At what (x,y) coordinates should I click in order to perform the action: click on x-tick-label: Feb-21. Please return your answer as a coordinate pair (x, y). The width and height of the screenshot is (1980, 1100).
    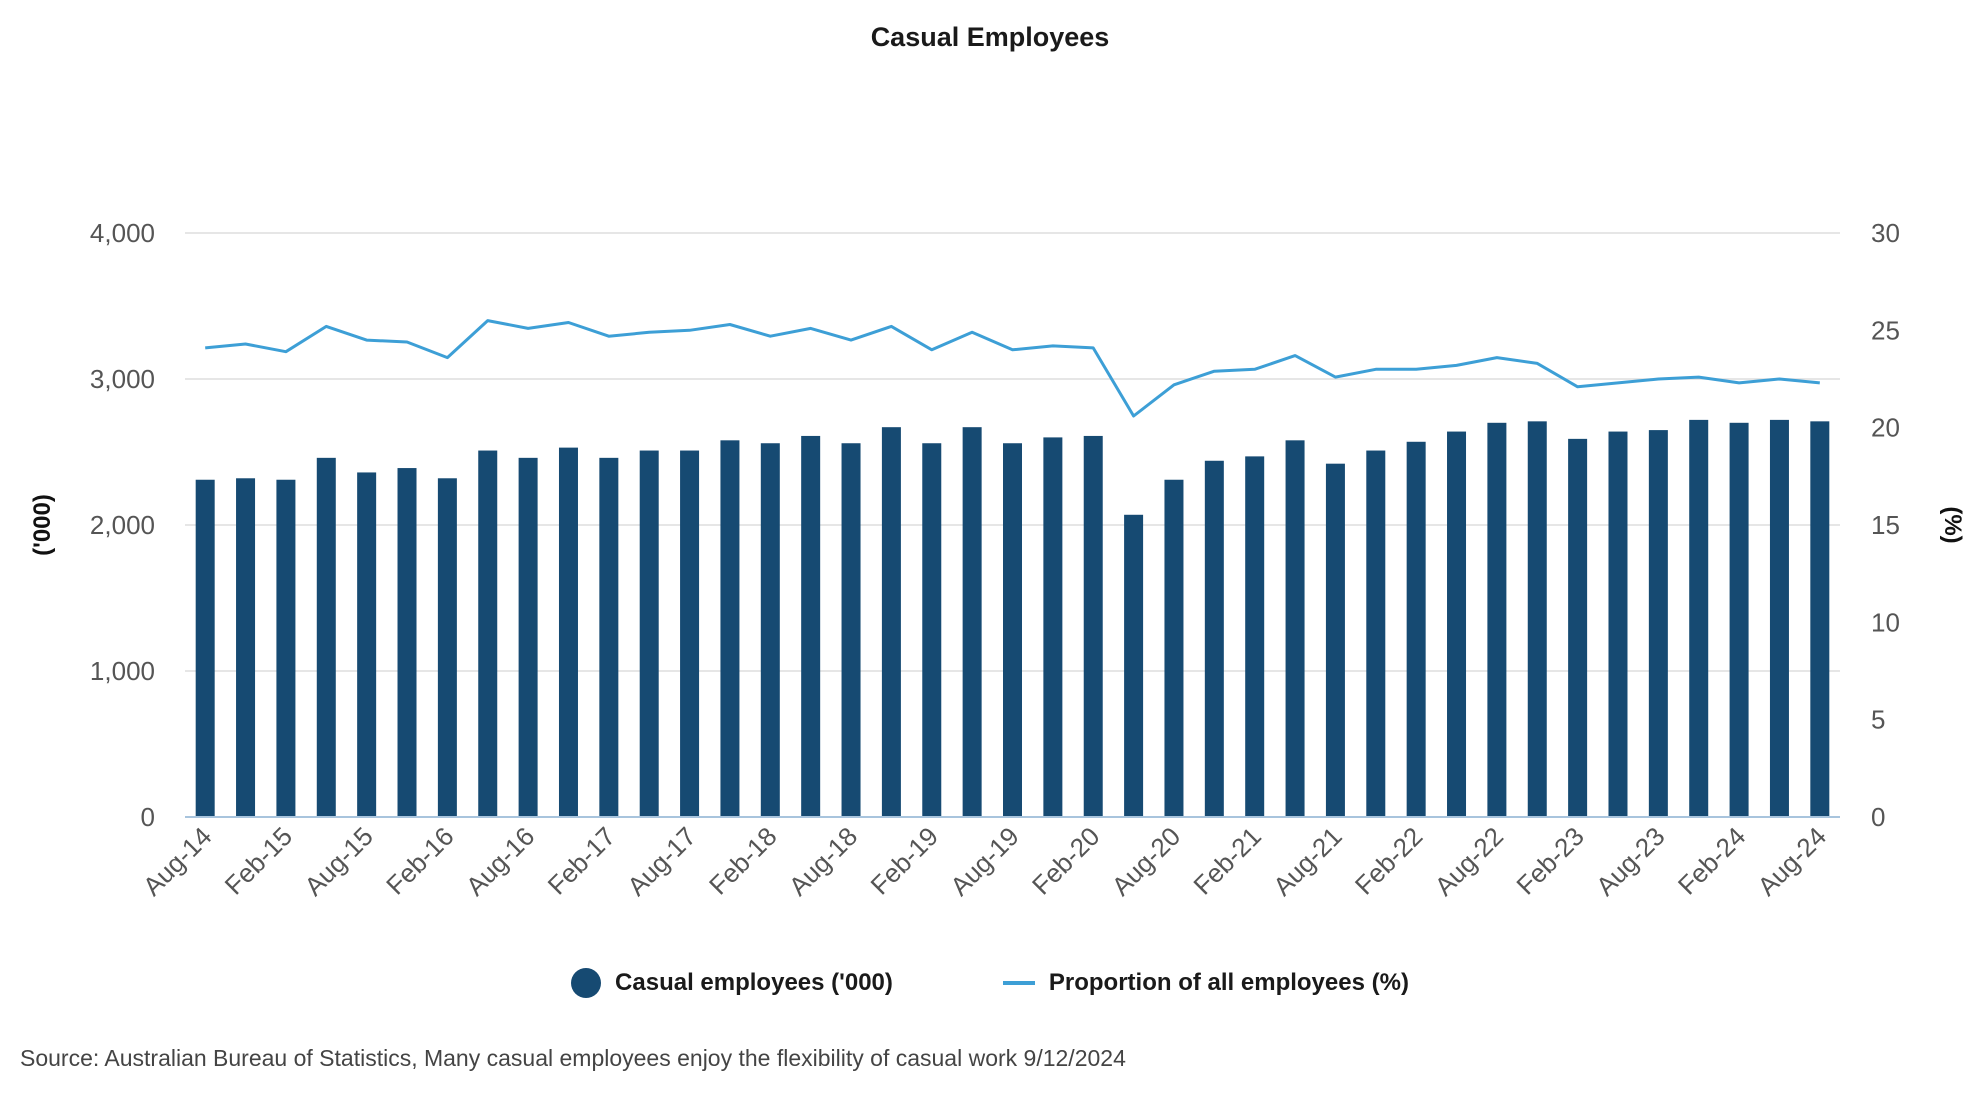
    Looking at the image, I should click on (1226, 860).